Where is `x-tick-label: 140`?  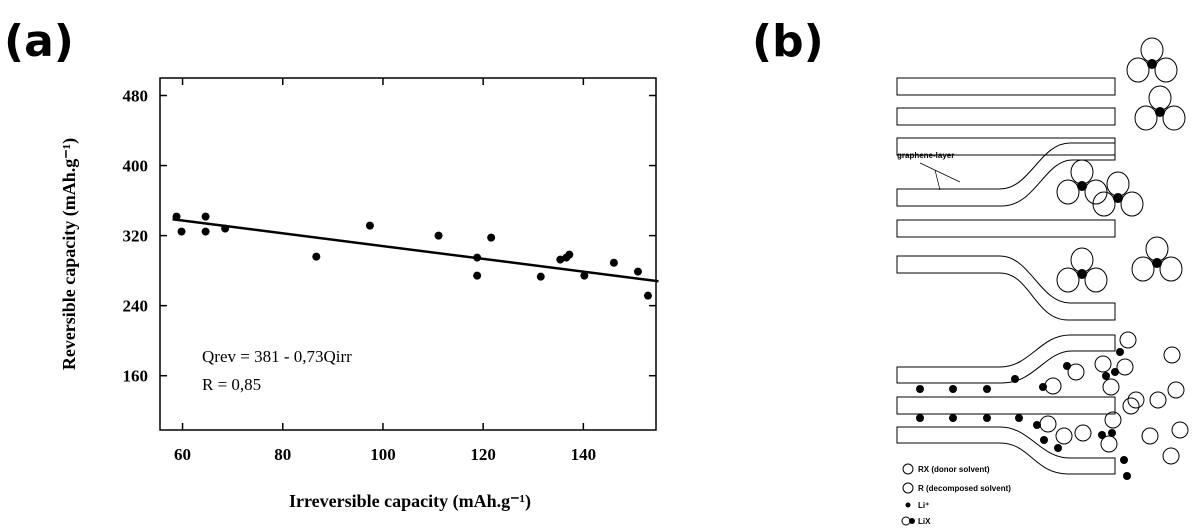 x-tick-label: 140 is located at coordinates (584, 454).